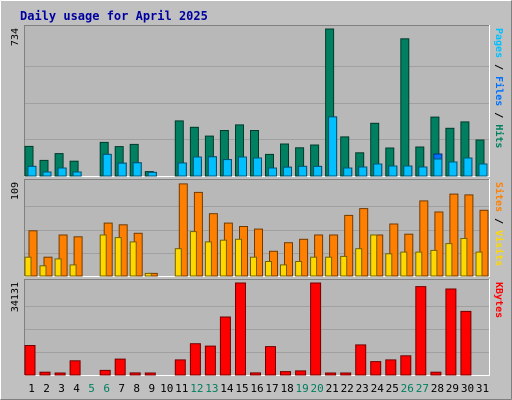 The height and width of the screenshot is (400, 512). What do you see at coordinates (452, 388) in the screenshot?
I see `x-tick-label: 29` at bounding box center [452, 388].